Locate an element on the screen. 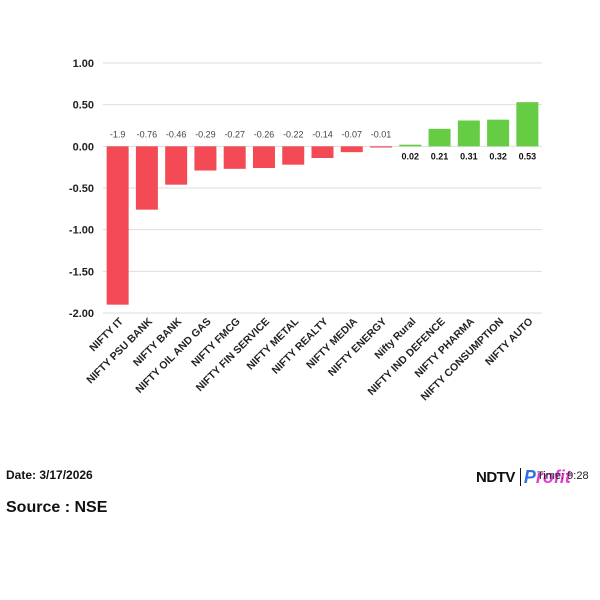  time-label: Time: 9:28 is located at coordinates (563, 476).